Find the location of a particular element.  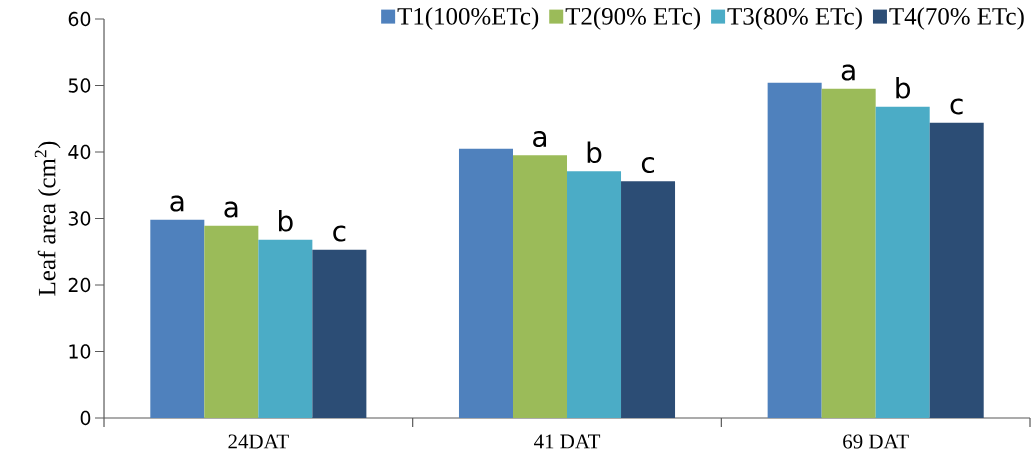

y-tick-label: 10 is located at coordinates (80, 351).